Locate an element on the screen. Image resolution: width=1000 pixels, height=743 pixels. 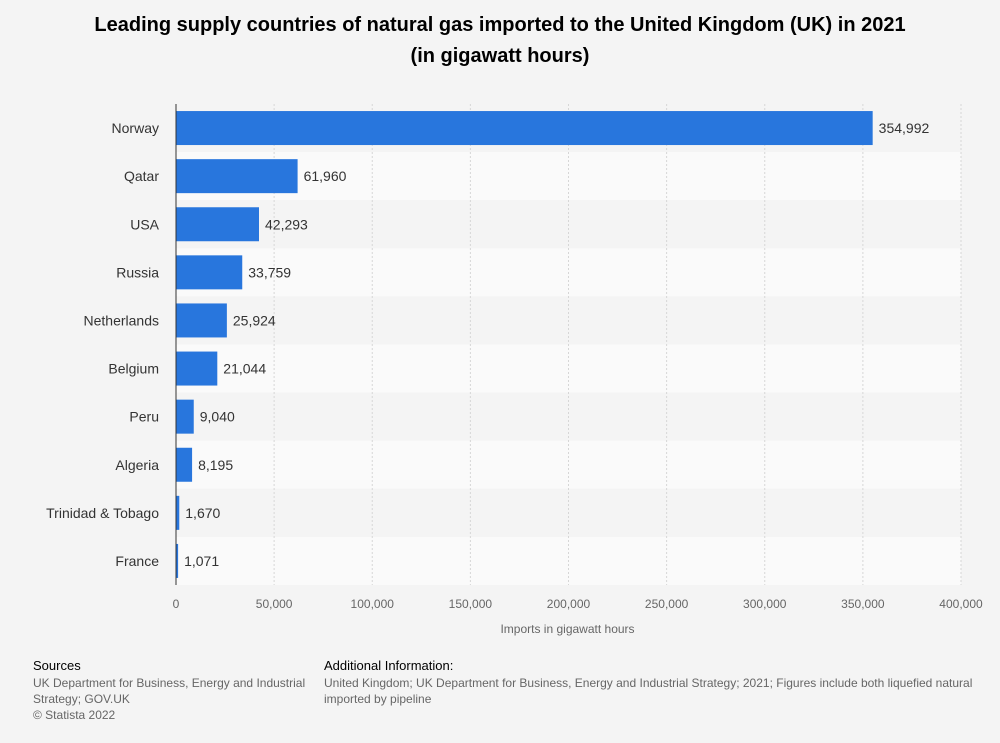
value-label: 21,044 is located at coordinates (244, 369).